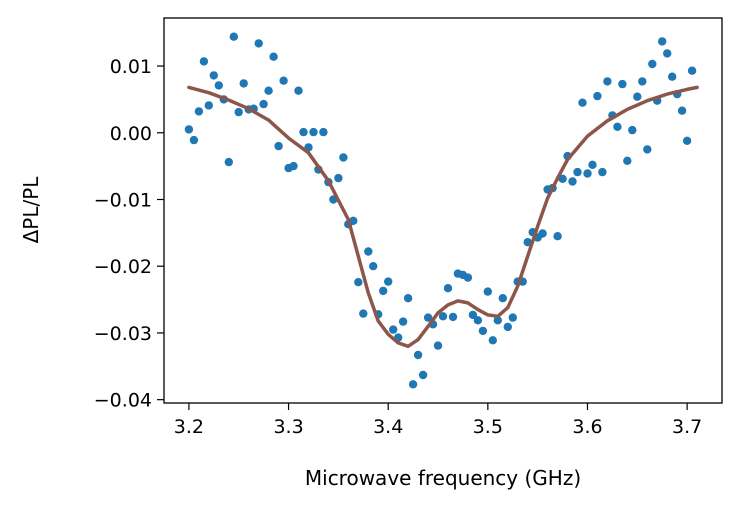 The width and height of the screenshot is (741, 511). What do you see at coordinates (687, 427) in the screenshot?
I see `x-tick-label: 3.7` at bounding box center [687, 427].